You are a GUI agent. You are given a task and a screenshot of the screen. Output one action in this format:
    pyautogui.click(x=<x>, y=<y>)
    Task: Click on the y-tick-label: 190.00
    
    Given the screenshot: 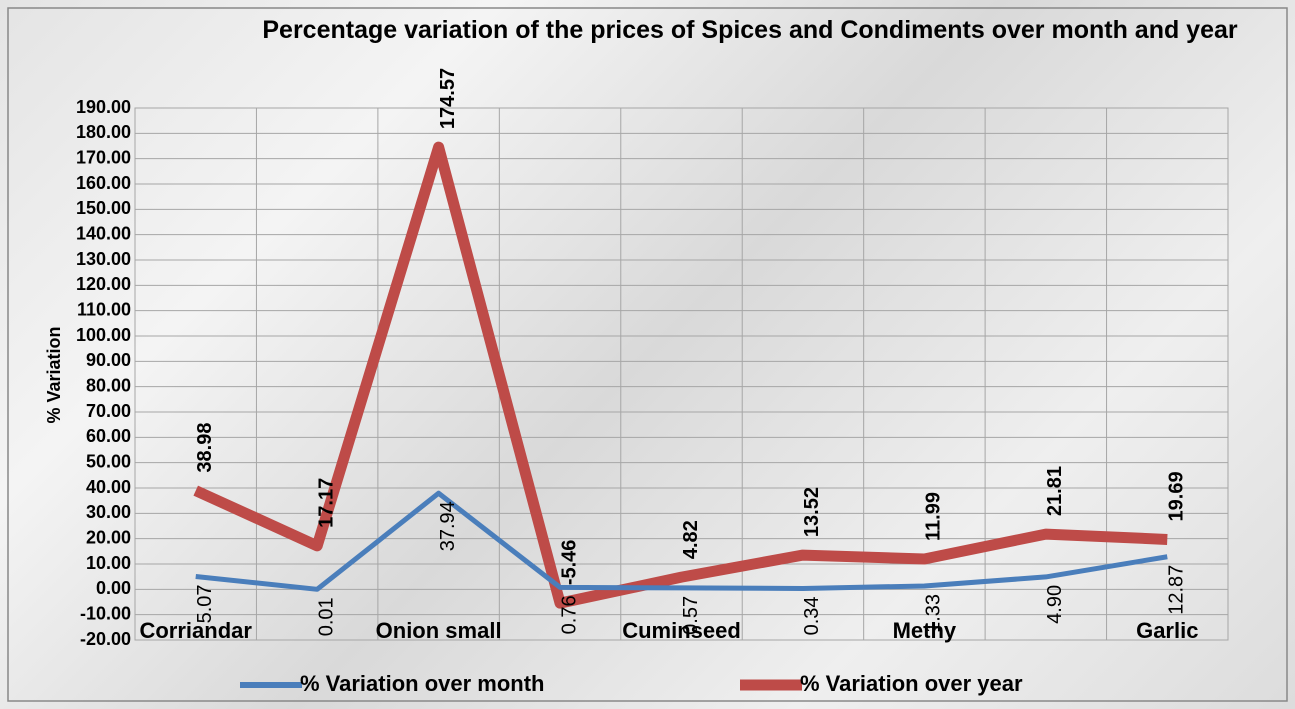 What is the action you would take?
    pyautogui.click(x=103, y=107)
    